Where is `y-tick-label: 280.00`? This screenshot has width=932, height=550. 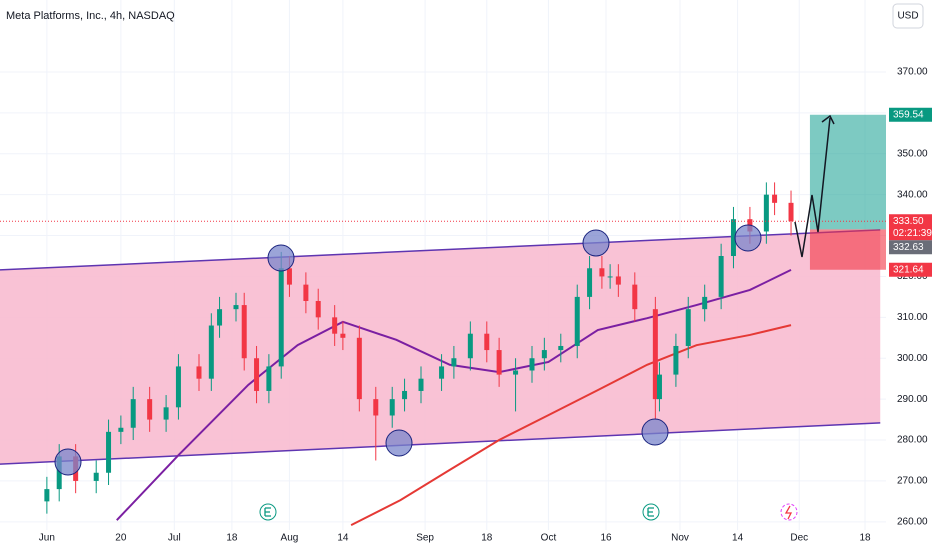
y-tick-label: 280.00 is located at coordinates (912, 440).